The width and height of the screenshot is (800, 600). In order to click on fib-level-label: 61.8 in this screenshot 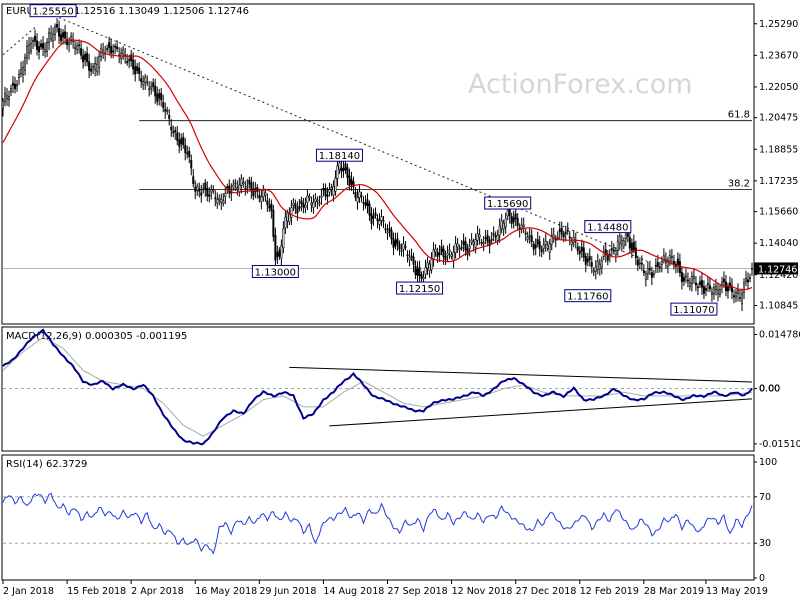, I will do `click(739, 115)`.